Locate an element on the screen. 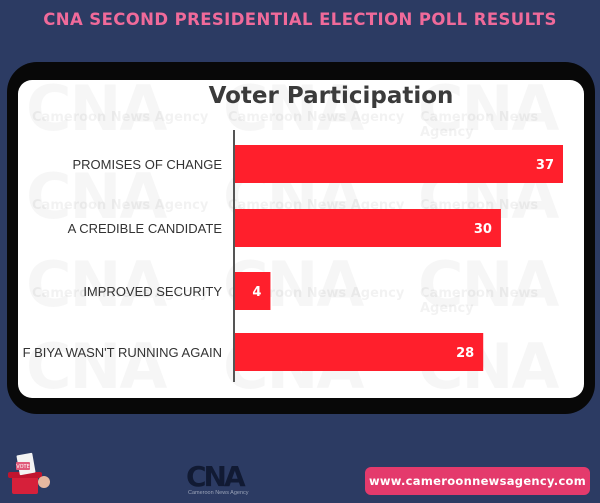  footer-logo: CNA Cameroon News Agency is located at coordinates (222, 480).